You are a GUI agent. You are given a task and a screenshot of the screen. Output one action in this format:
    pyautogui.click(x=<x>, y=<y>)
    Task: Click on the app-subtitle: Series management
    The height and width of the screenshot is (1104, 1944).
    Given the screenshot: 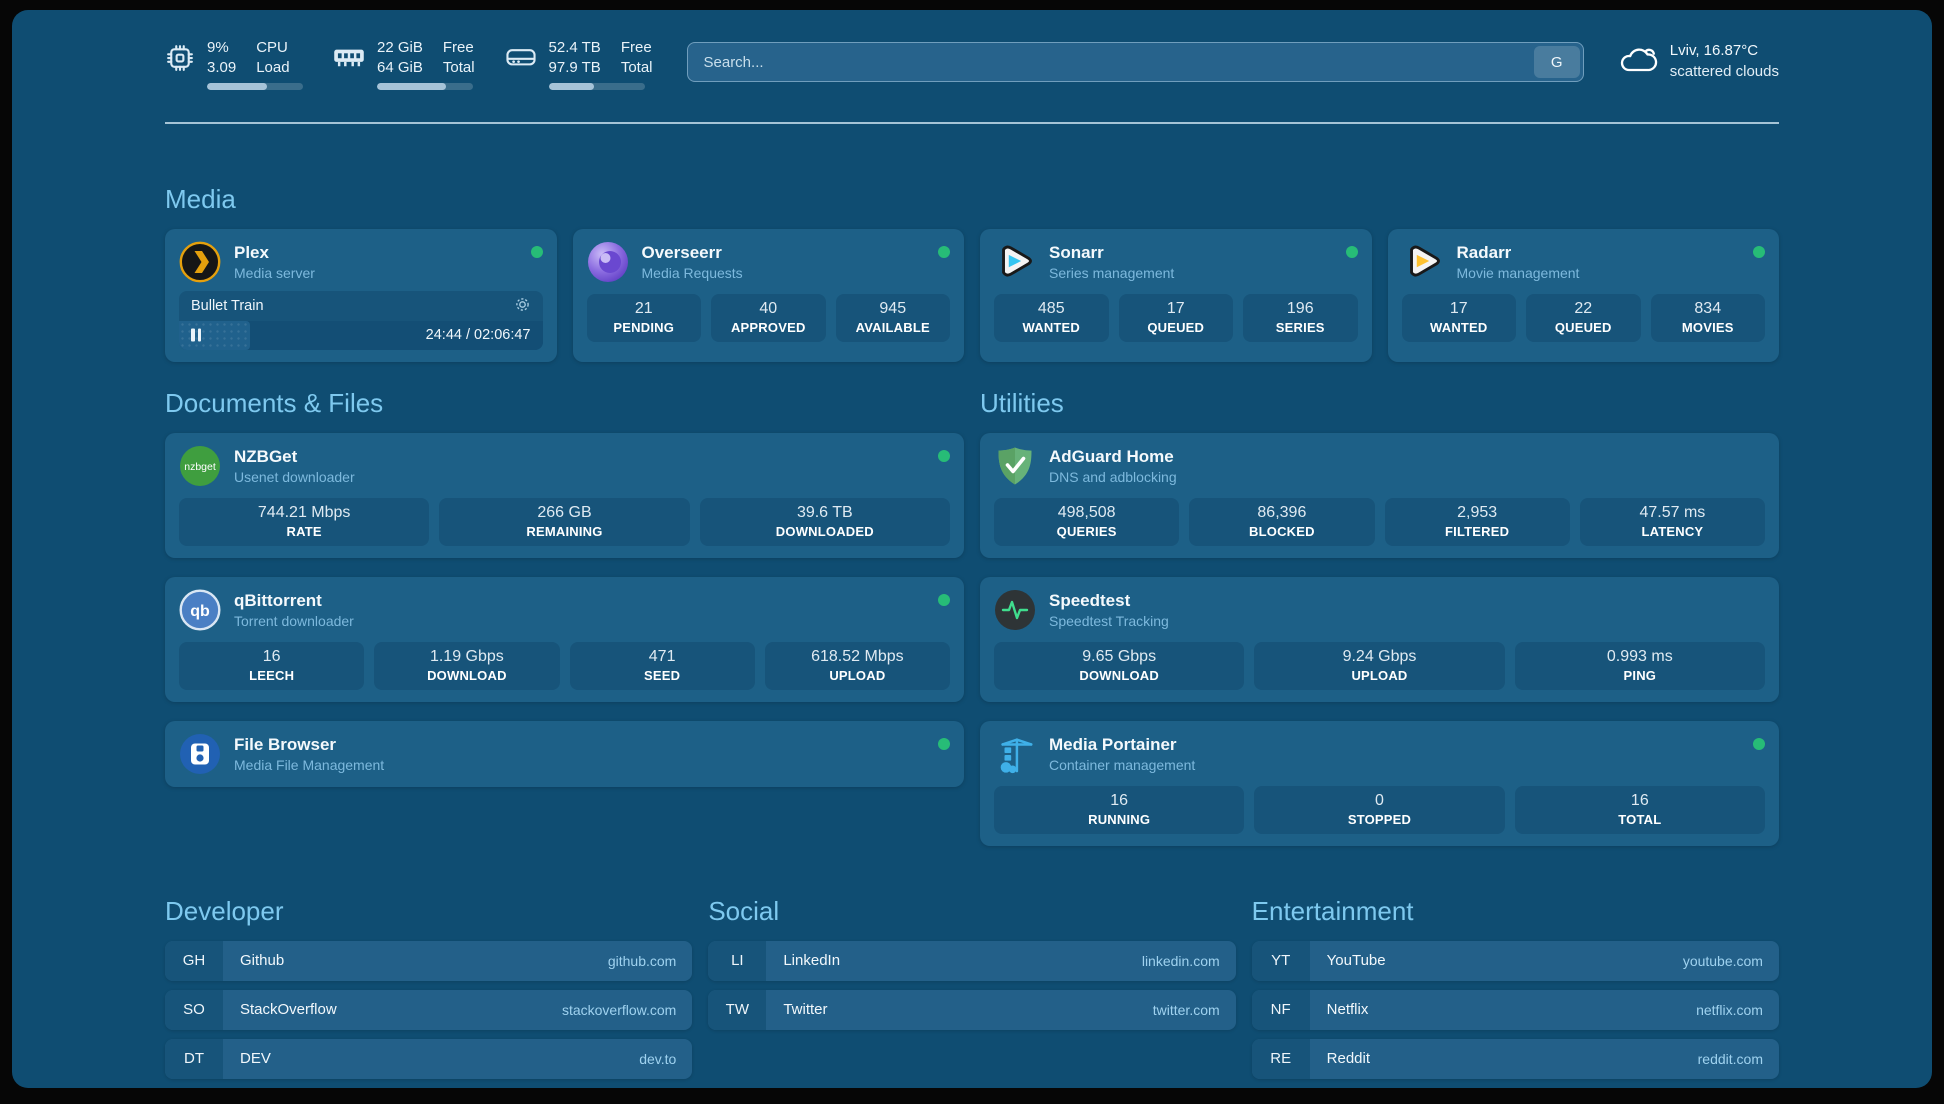 What is the action you would take?
    pyautogui.click(x=1112, y=272)
    